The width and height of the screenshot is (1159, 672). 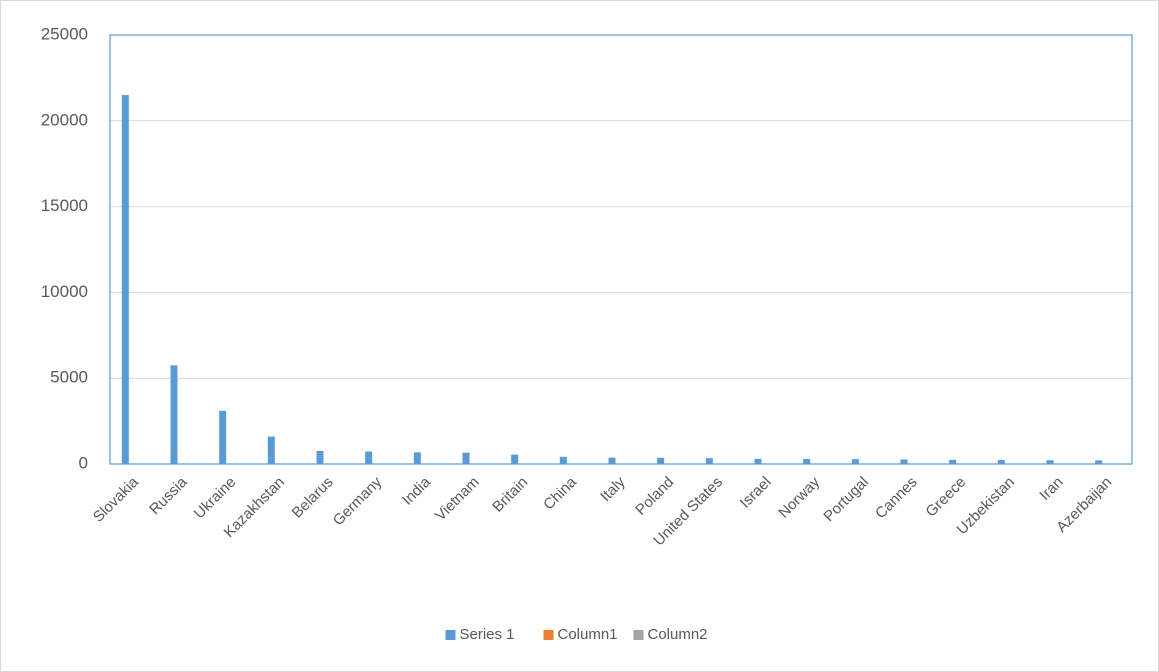 What do you see at coordinates (64, 33) in the screenshot?
I see `y-tick-label: 25000` at bounding box center [64, 33].